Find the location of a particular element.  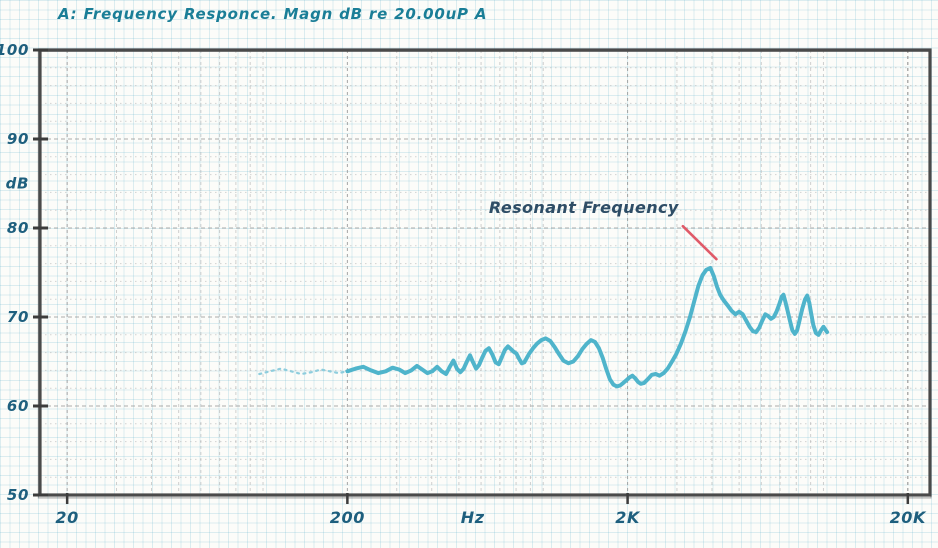

x-tick-label: 200 is located at coordinates (347, 517).